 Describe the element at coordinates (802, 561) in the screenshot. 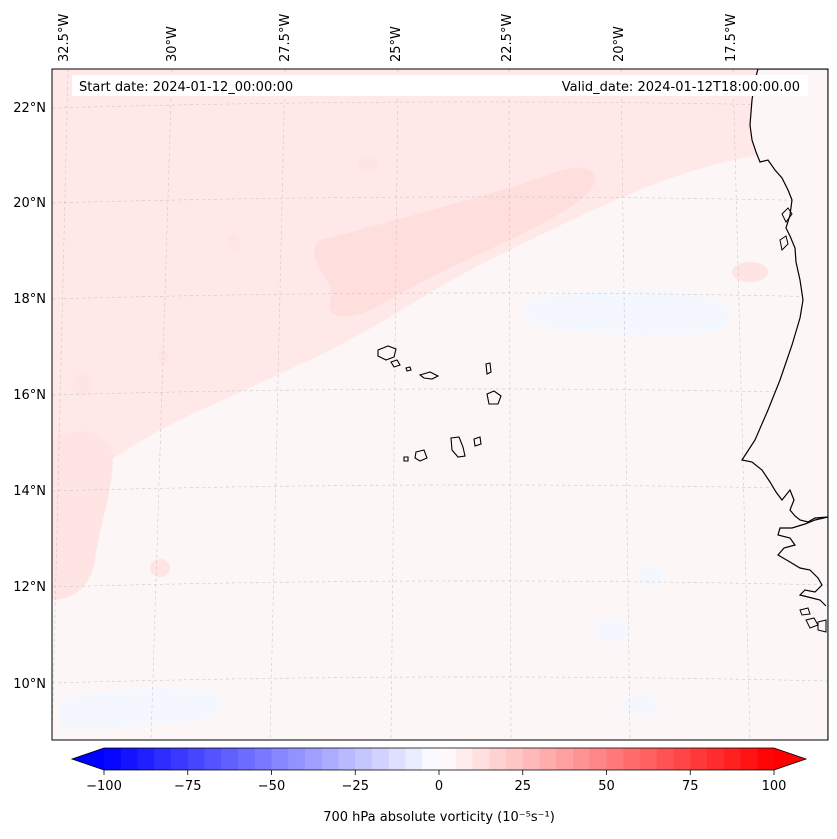

I see `senegal-gambia-coast` at that location.